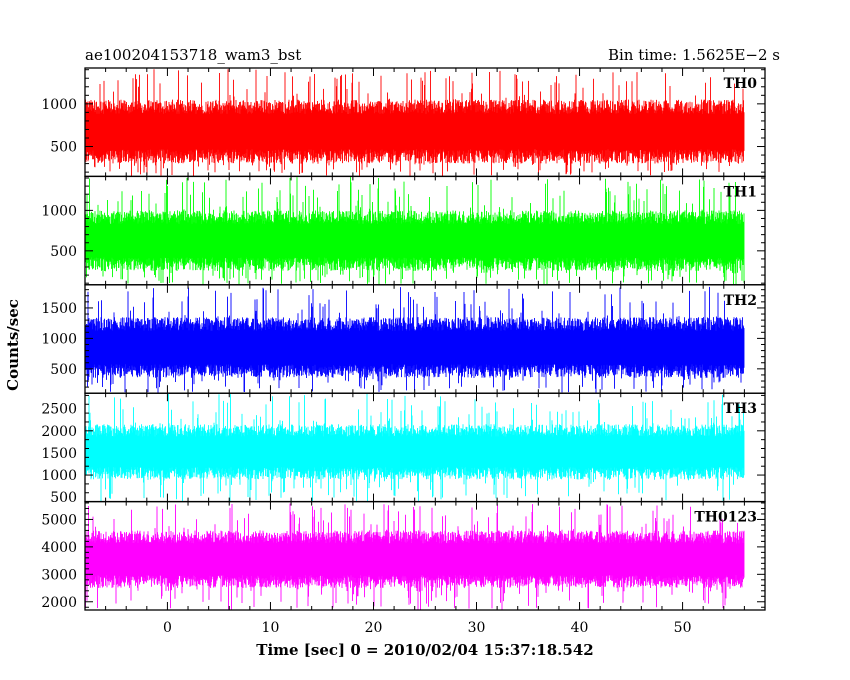 The image size is (850, 680). Describe the element at coordinates (683, 628) in the screenshot. I see `x-tick-label: 50` at that location.